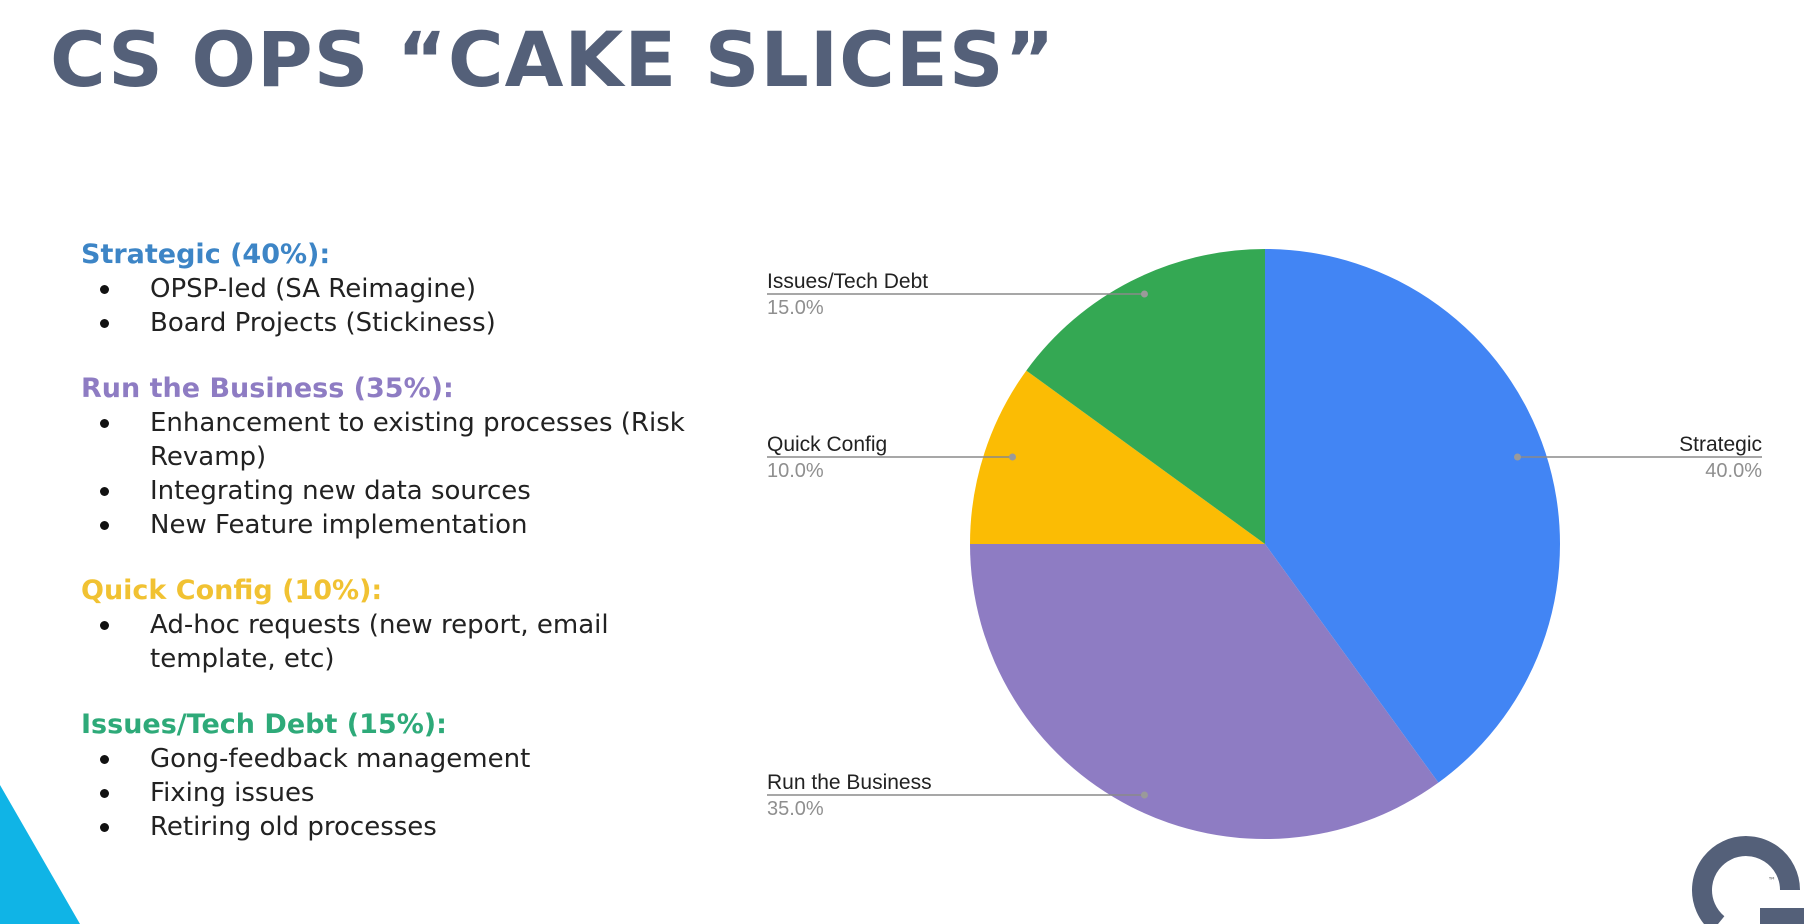  Describe the element at coordinates (40, 854) in the screenshot. I see `accent-triangle-shape` at that location.